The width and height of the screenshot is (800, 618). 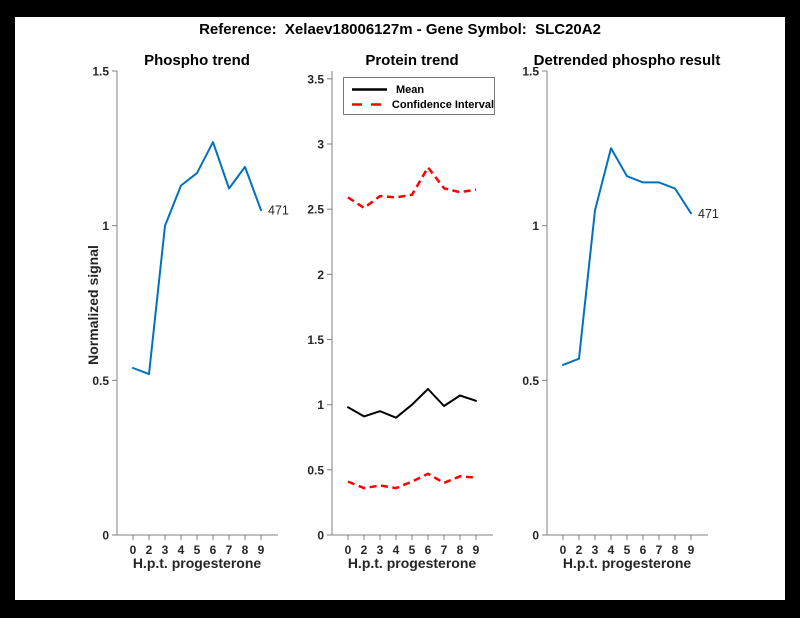 I want to click on svg-text: 2.5, so click(x=315, y=210).